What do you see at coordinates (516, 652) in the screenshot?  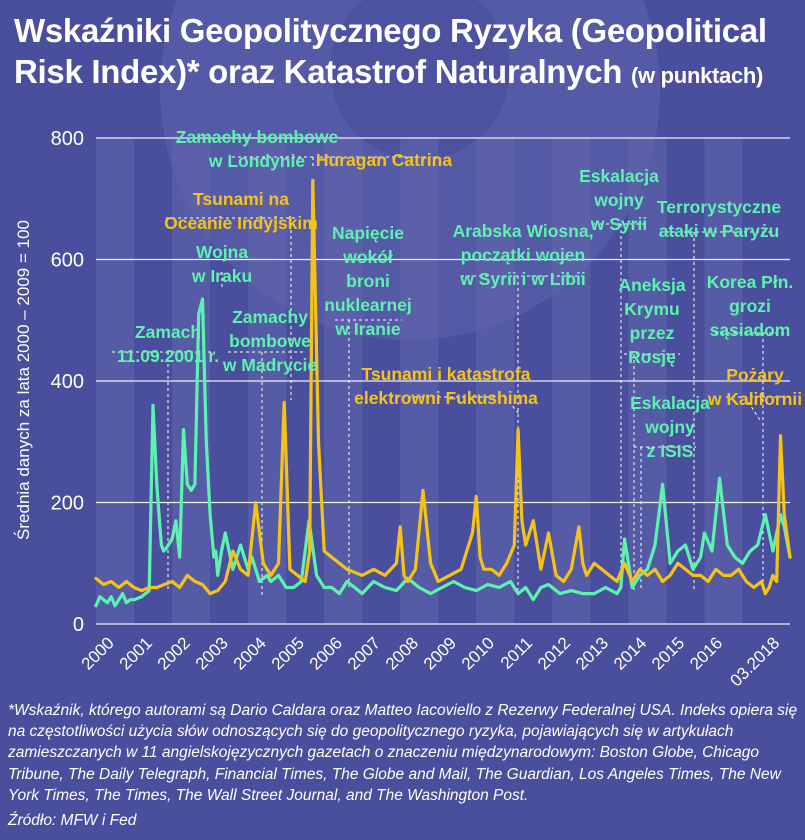 I see `x-tick-label: 2011` at bounding box center [516, 652].